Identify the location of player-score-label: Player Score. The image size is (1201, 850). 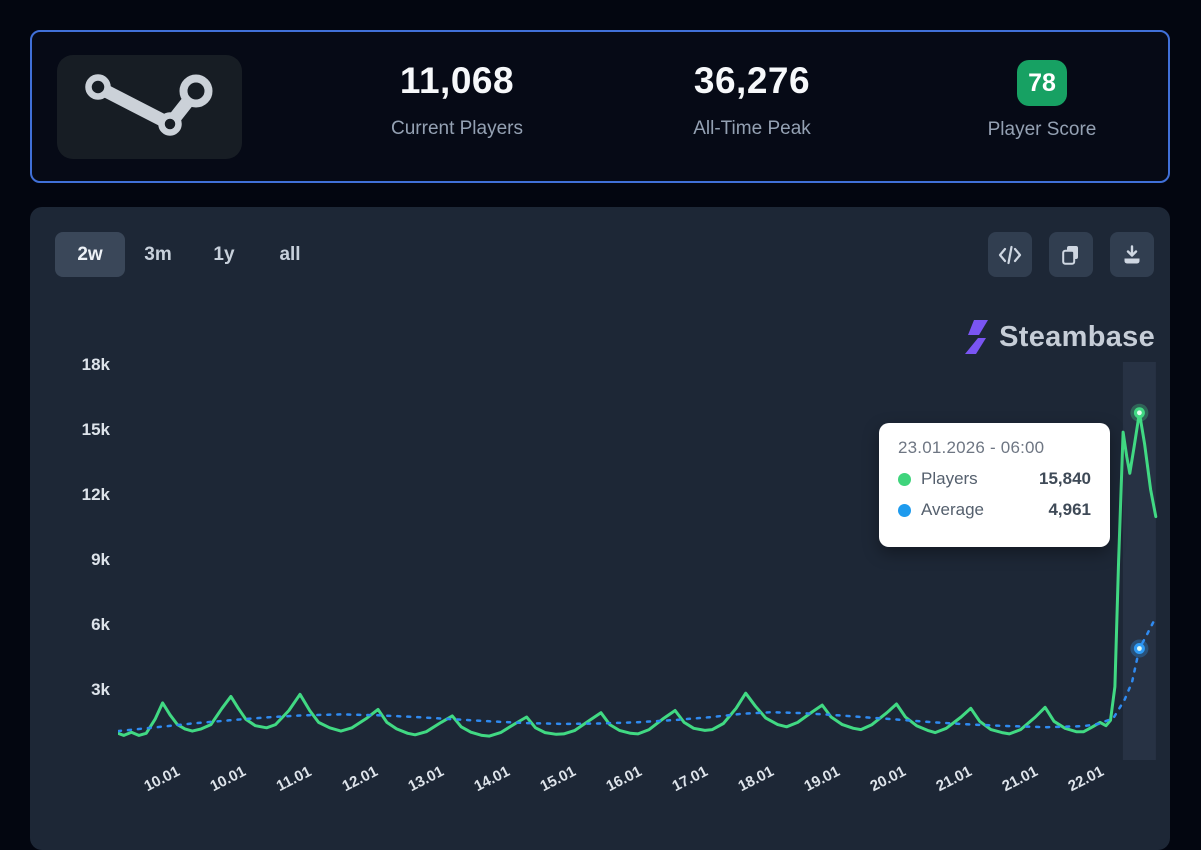
(1042, 129).